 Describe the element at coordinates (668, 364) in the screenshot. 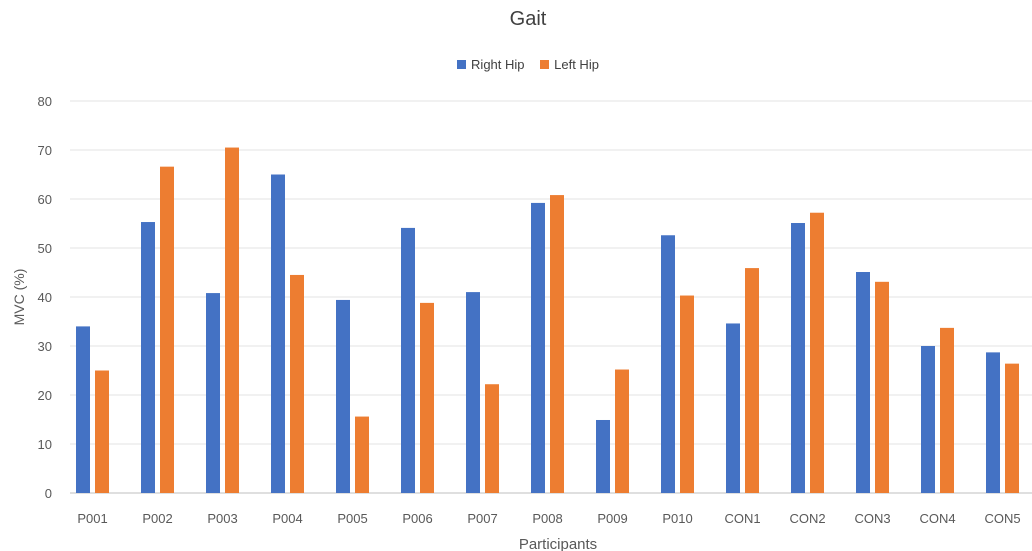

I see `bar-right-hip-p010` at that location.